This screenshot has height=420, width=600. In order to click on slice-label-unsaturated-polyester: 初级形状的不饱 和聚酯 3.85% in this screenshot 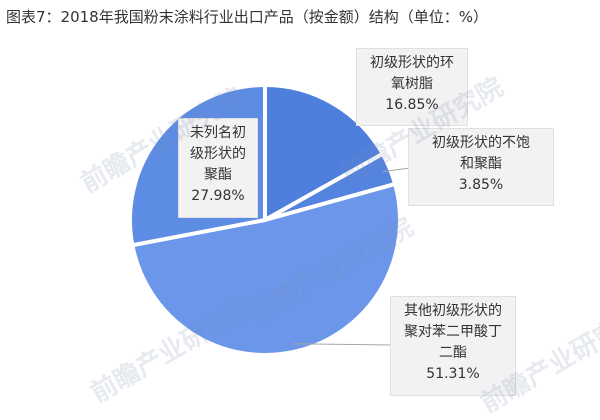, I will do `click(481, 167)`.